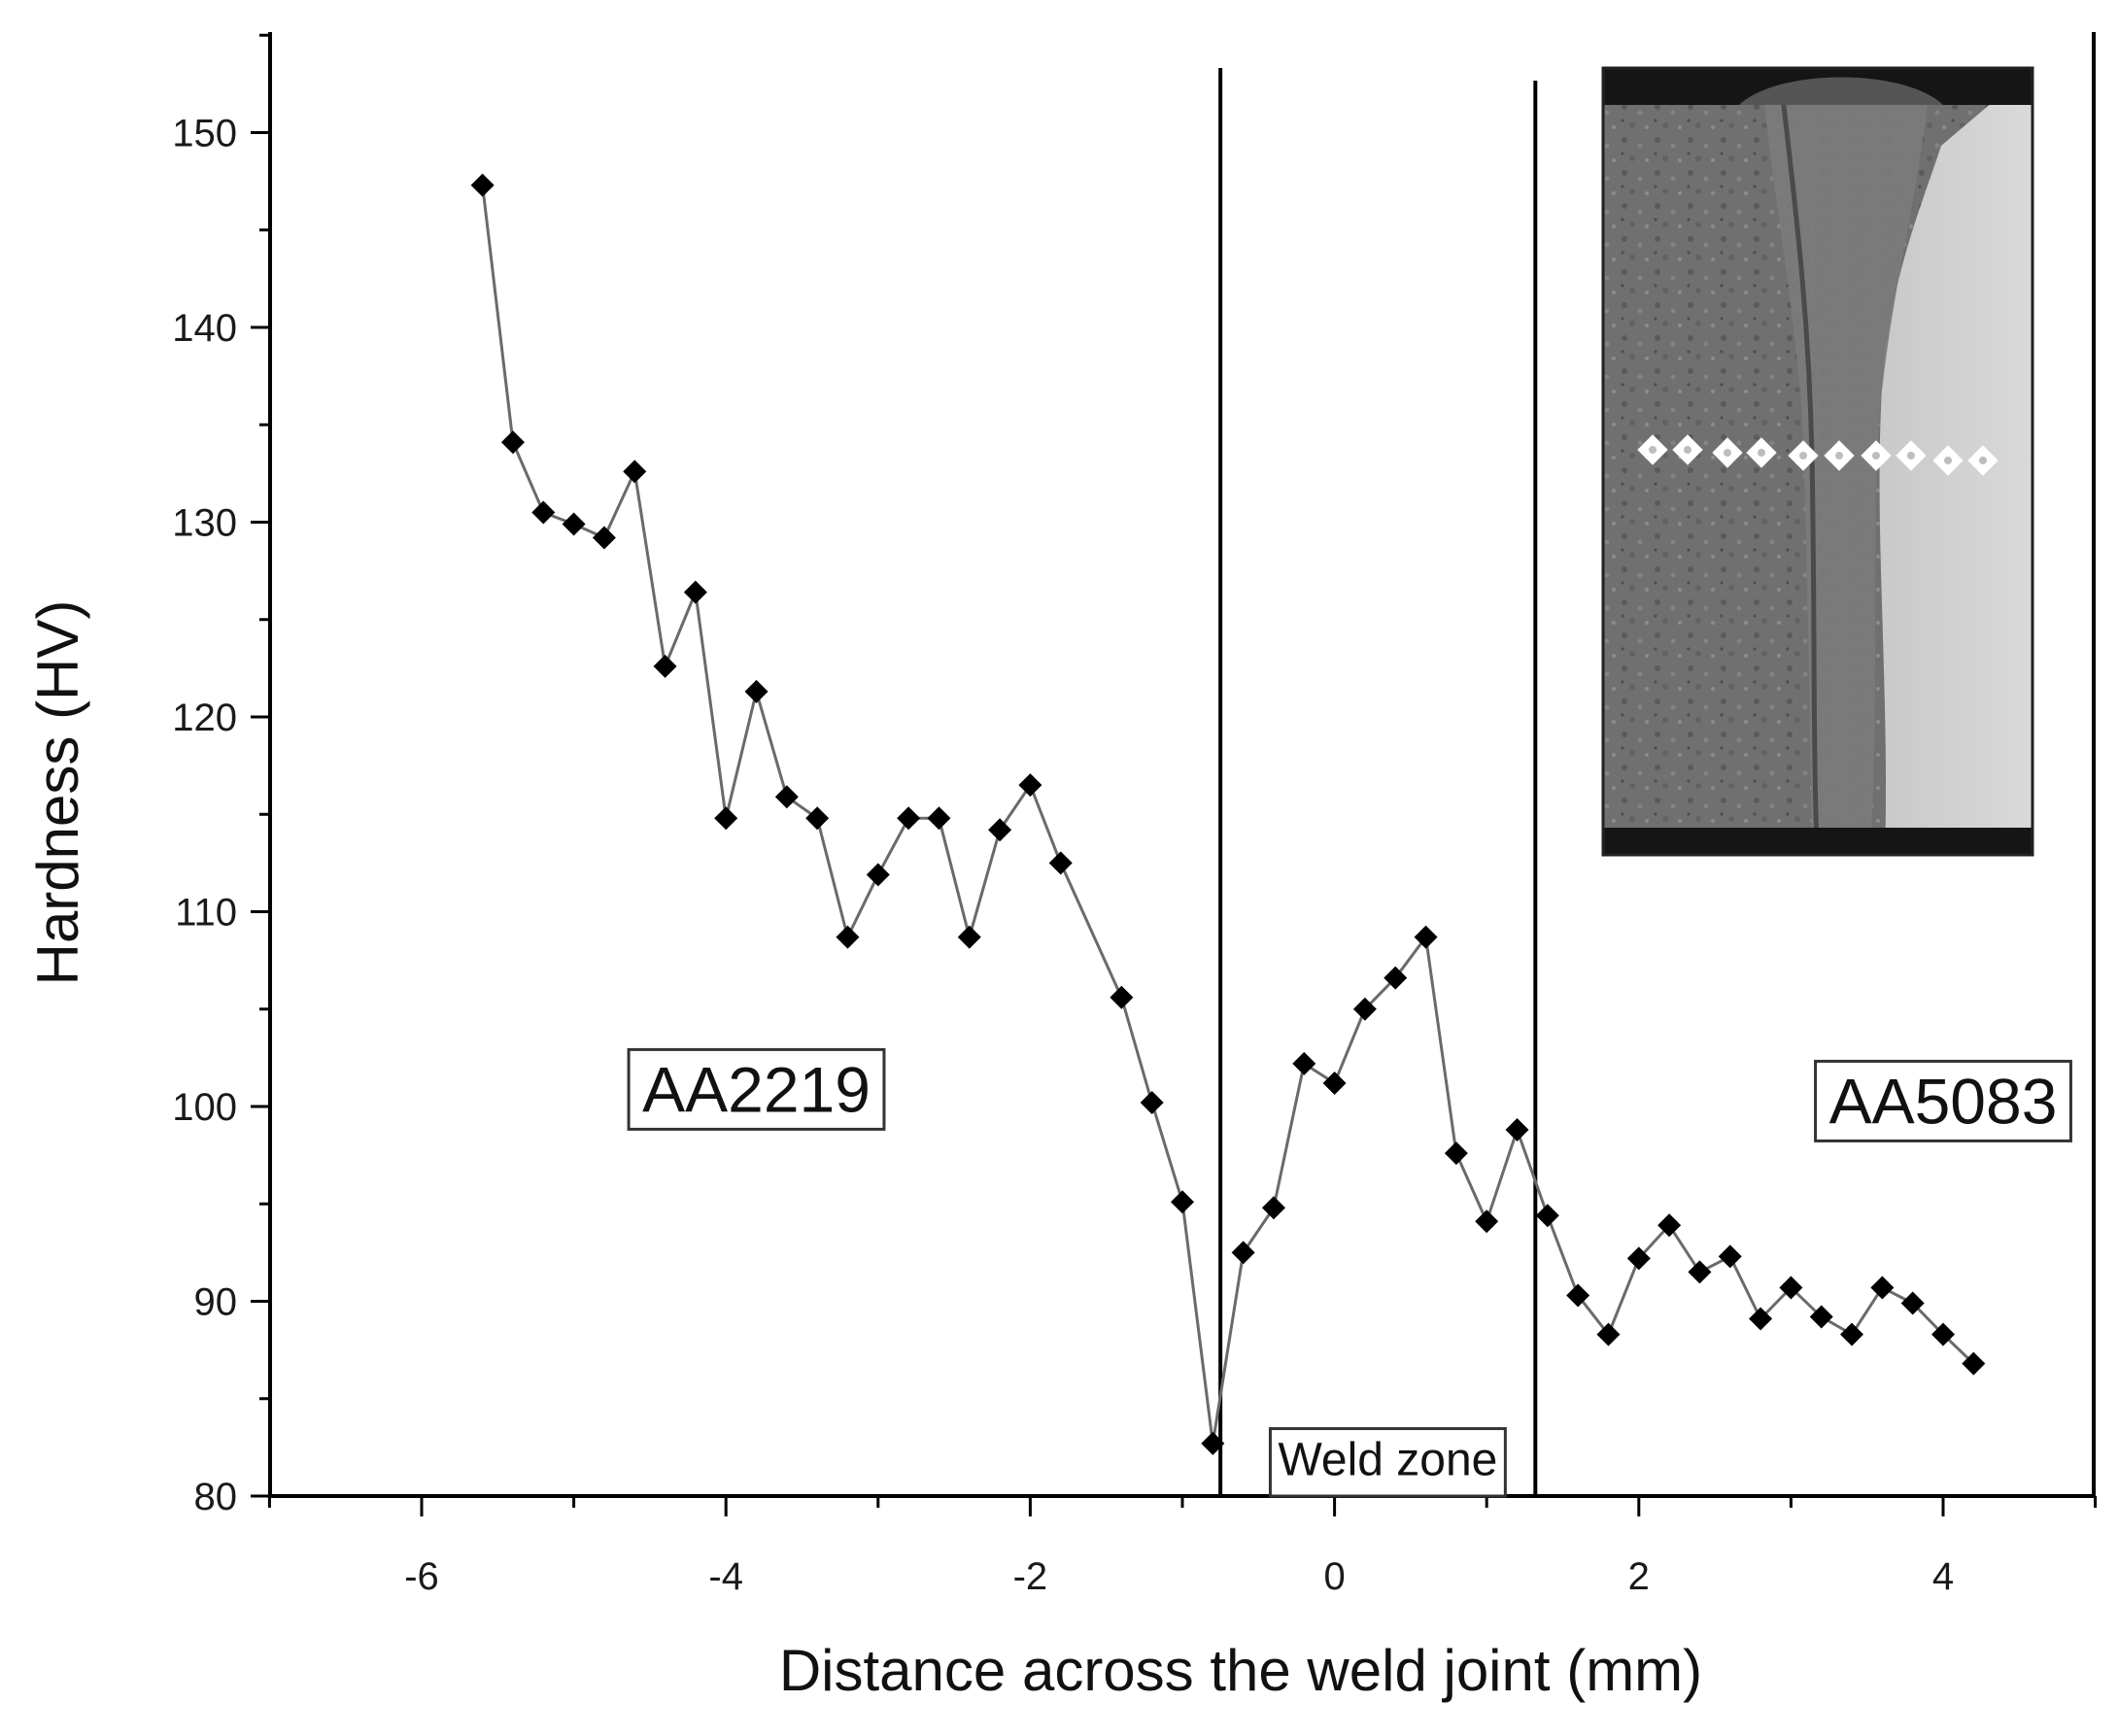  I want to click on y-tick-label: 110, so click(206, 914).